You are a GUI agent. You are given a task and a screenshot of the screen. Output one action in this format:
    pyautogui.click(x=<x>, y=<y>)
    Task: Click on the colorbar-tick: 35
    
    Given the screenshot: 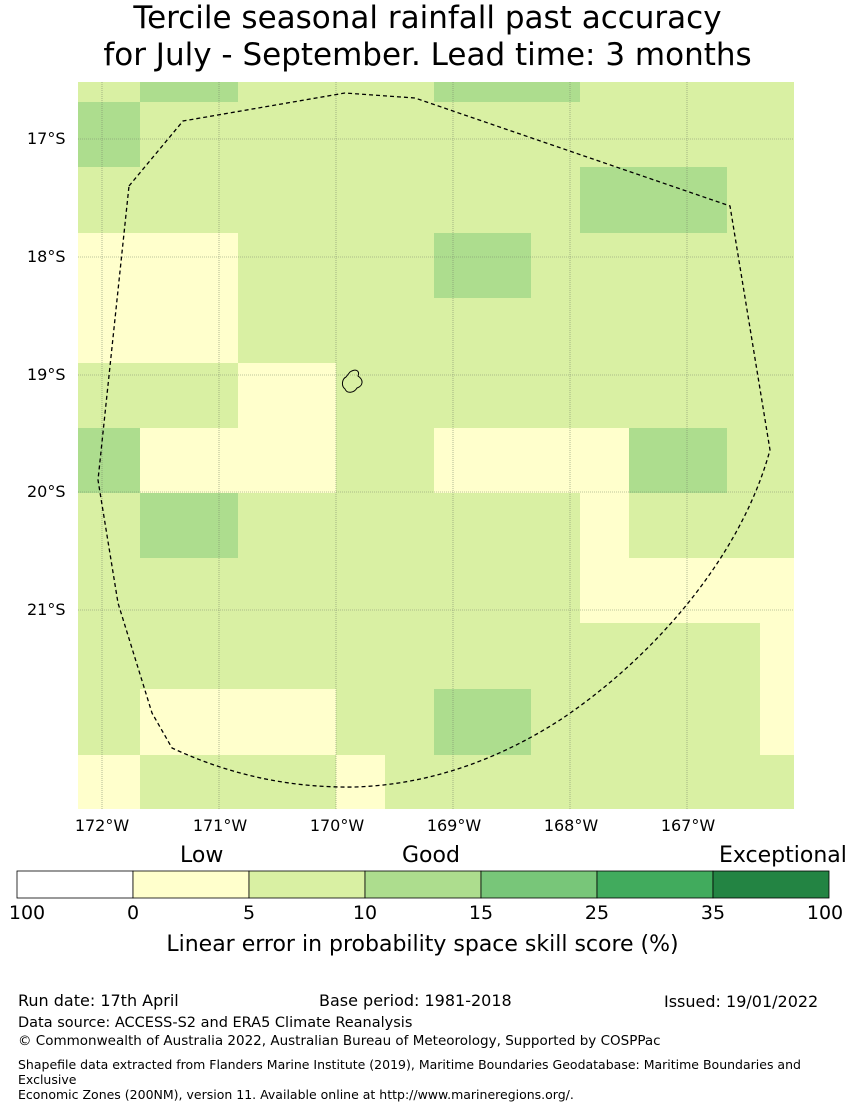 What is the action you would take?
    pyautogui.click(x=713, y=913)
    